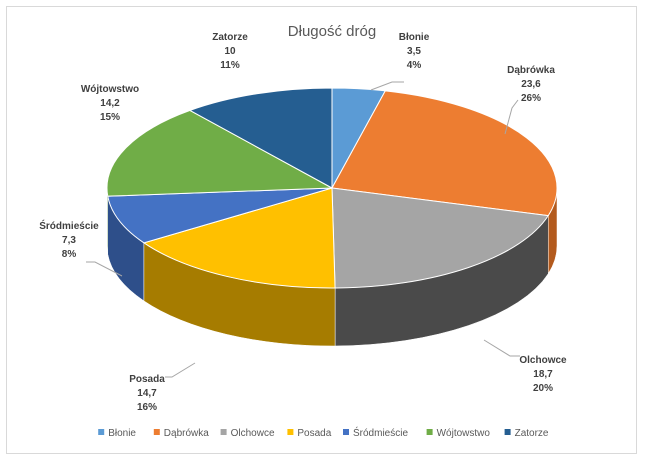  Describe the element at coordinates (156, 432) in the screenshot. I see `legend-swatch-dabrowka` at that location.